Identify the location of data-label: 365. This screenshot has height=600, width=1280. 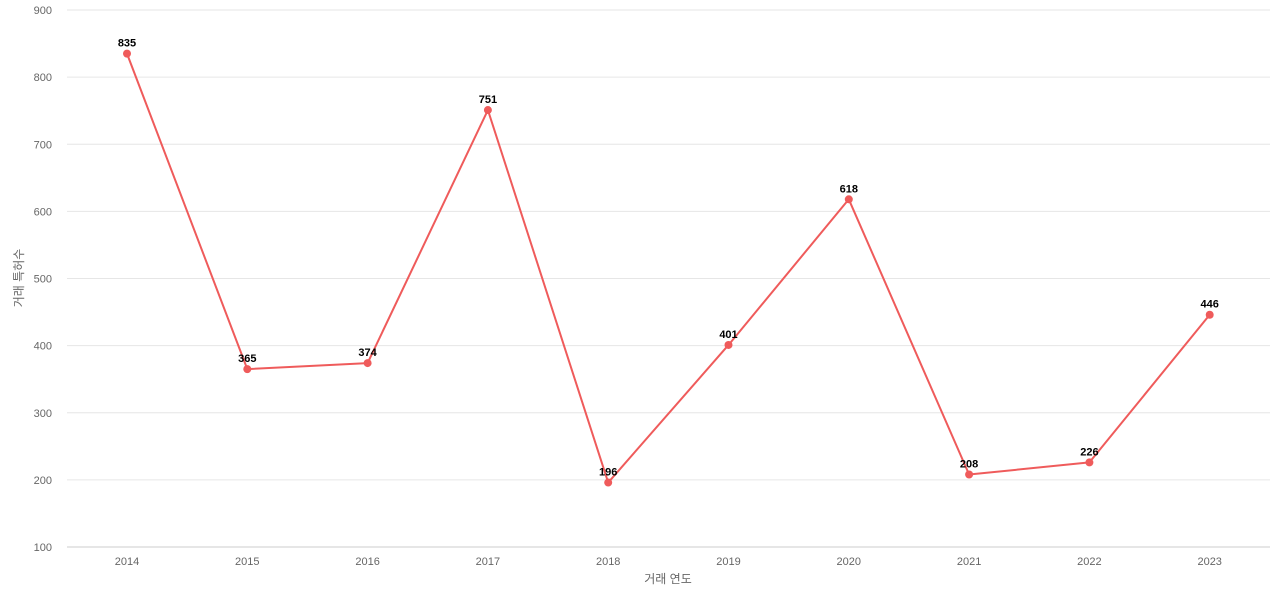
(247, 359).